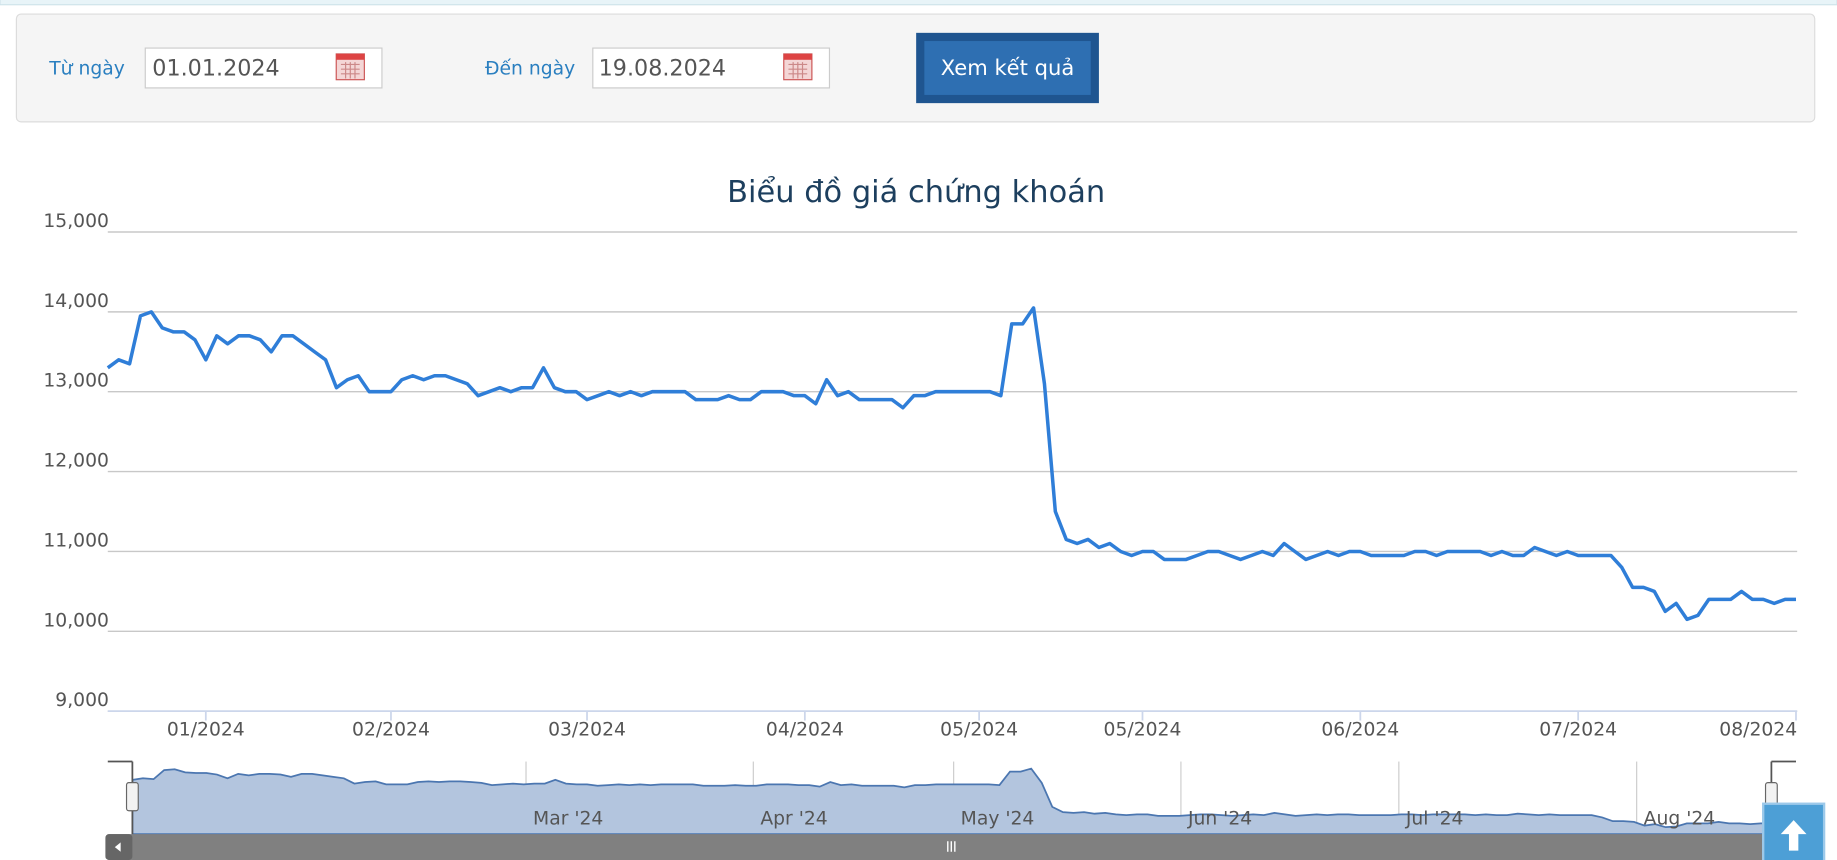 The image size is (1837, 860). Describe the element at coordinates (76, 540) in the screenshot. I see `y-tick-label: 11,000` at that location.